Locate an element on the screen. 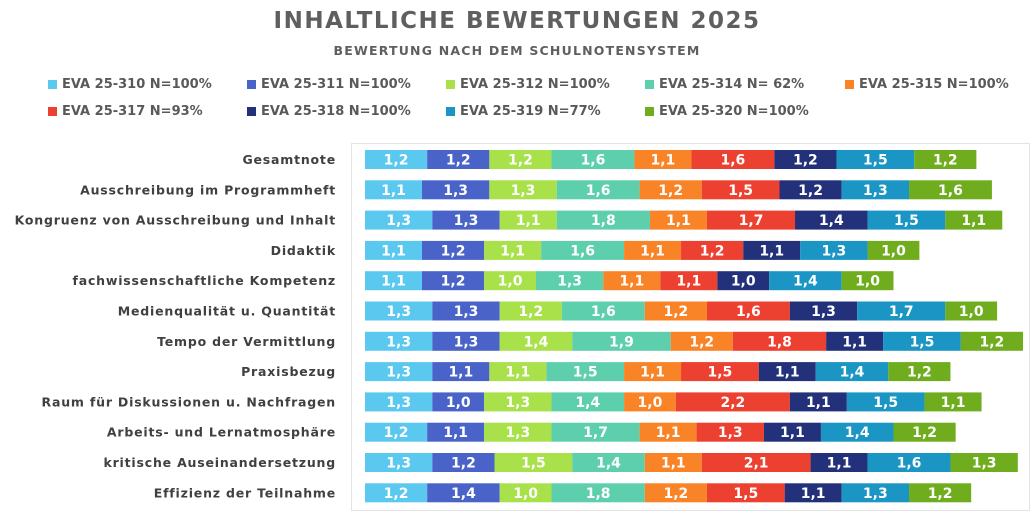 Image resolution: width=1034 pixels, height=525 pixels. category-label: fachwissenschaftliche Kompetenz is located at coordinates (204, 280).